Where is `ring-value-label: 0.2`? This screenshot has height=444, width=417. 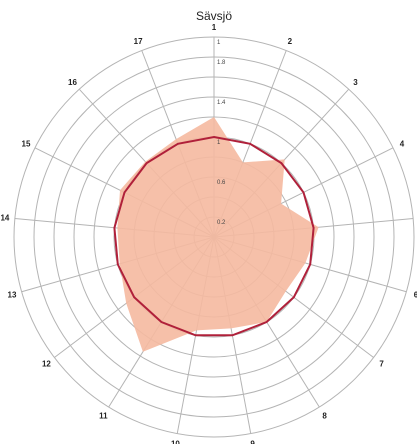 ring-value-label: 0.2 is located at coordinates (221, 223).